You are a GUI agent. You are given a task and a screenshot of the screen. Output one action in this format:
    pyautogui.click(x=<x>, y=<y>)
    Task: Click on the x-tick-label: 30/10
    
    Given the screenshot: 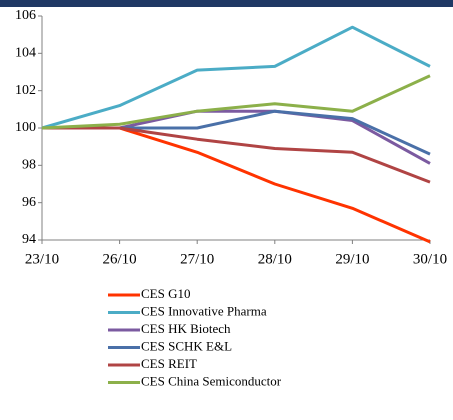 What is the action you would take?
    pyautogui.click(x=430, y=259)
    